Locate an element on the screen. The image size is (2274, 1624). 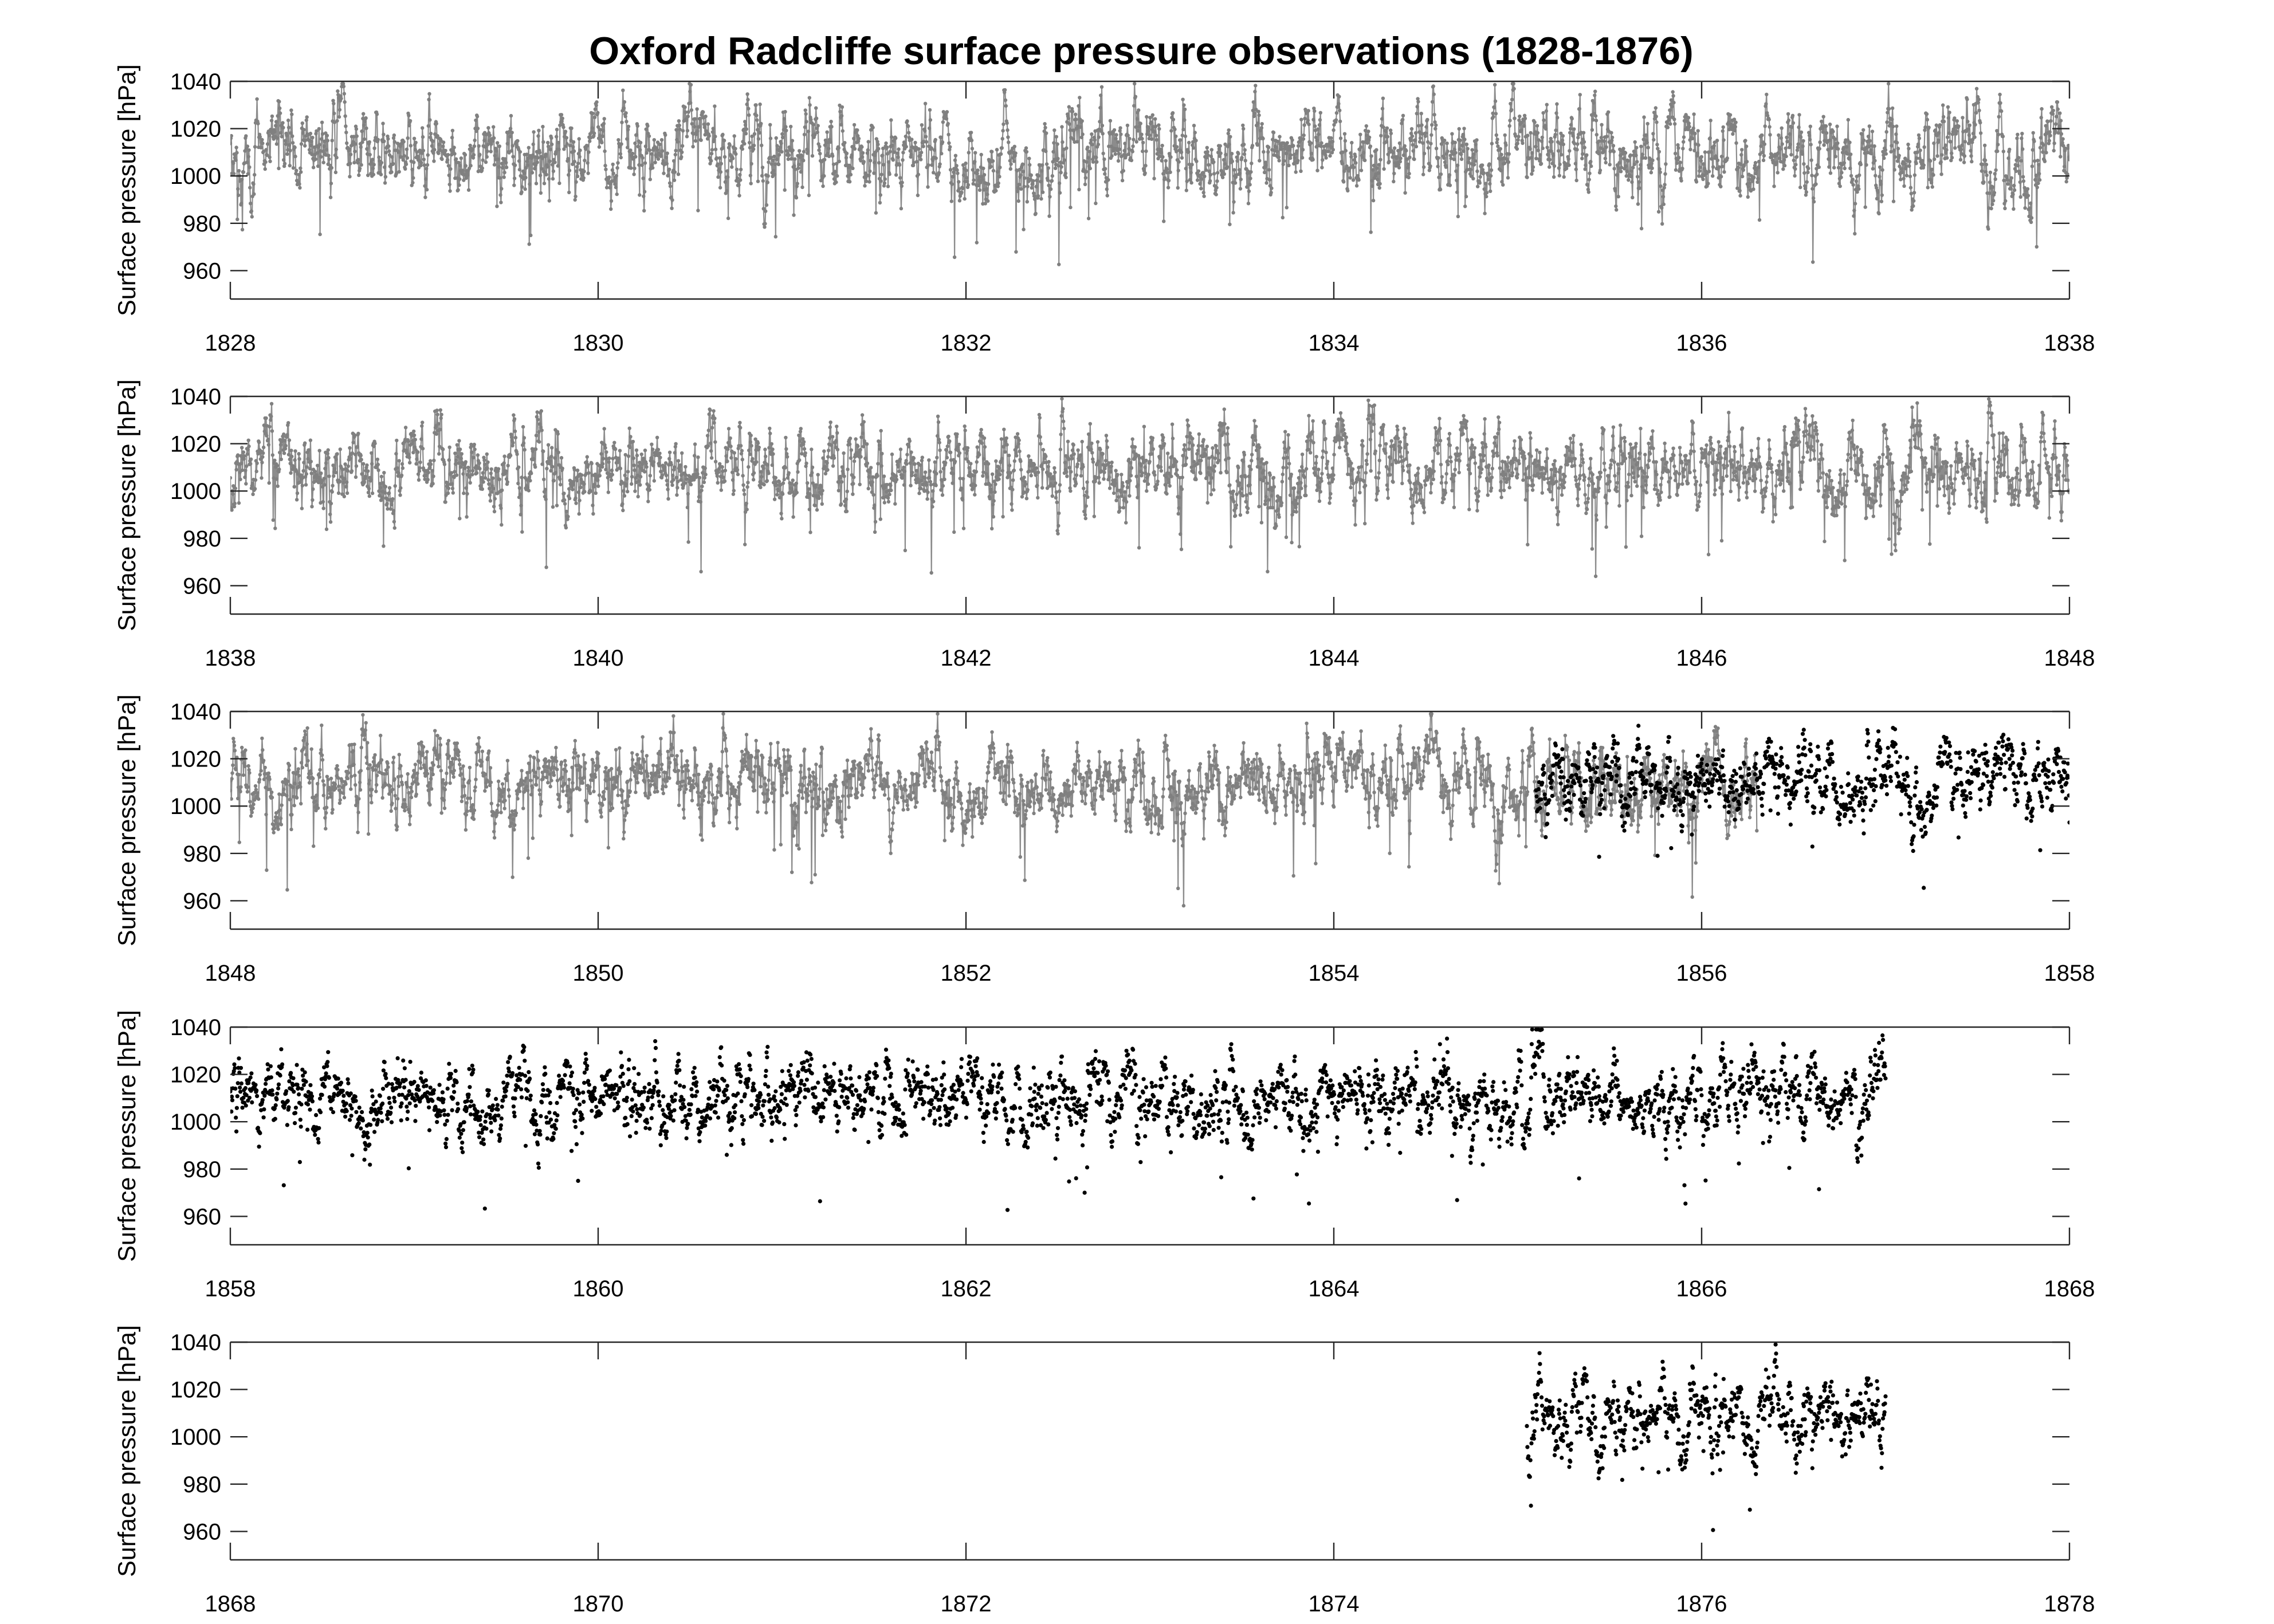
y-tick-label: 1040 is located at coordinates (195, 82).